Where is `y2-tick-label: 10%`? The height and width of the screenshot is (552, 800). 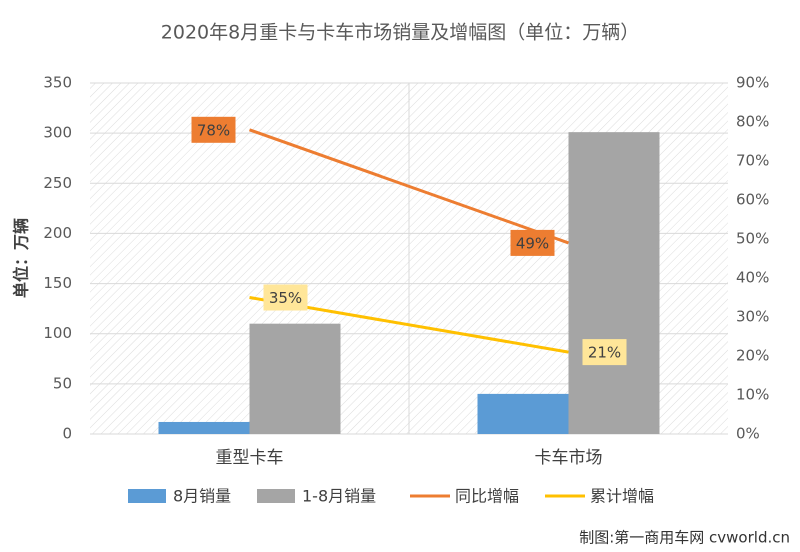 y2-tick-label: 10% is located at coordinates (752, 395).